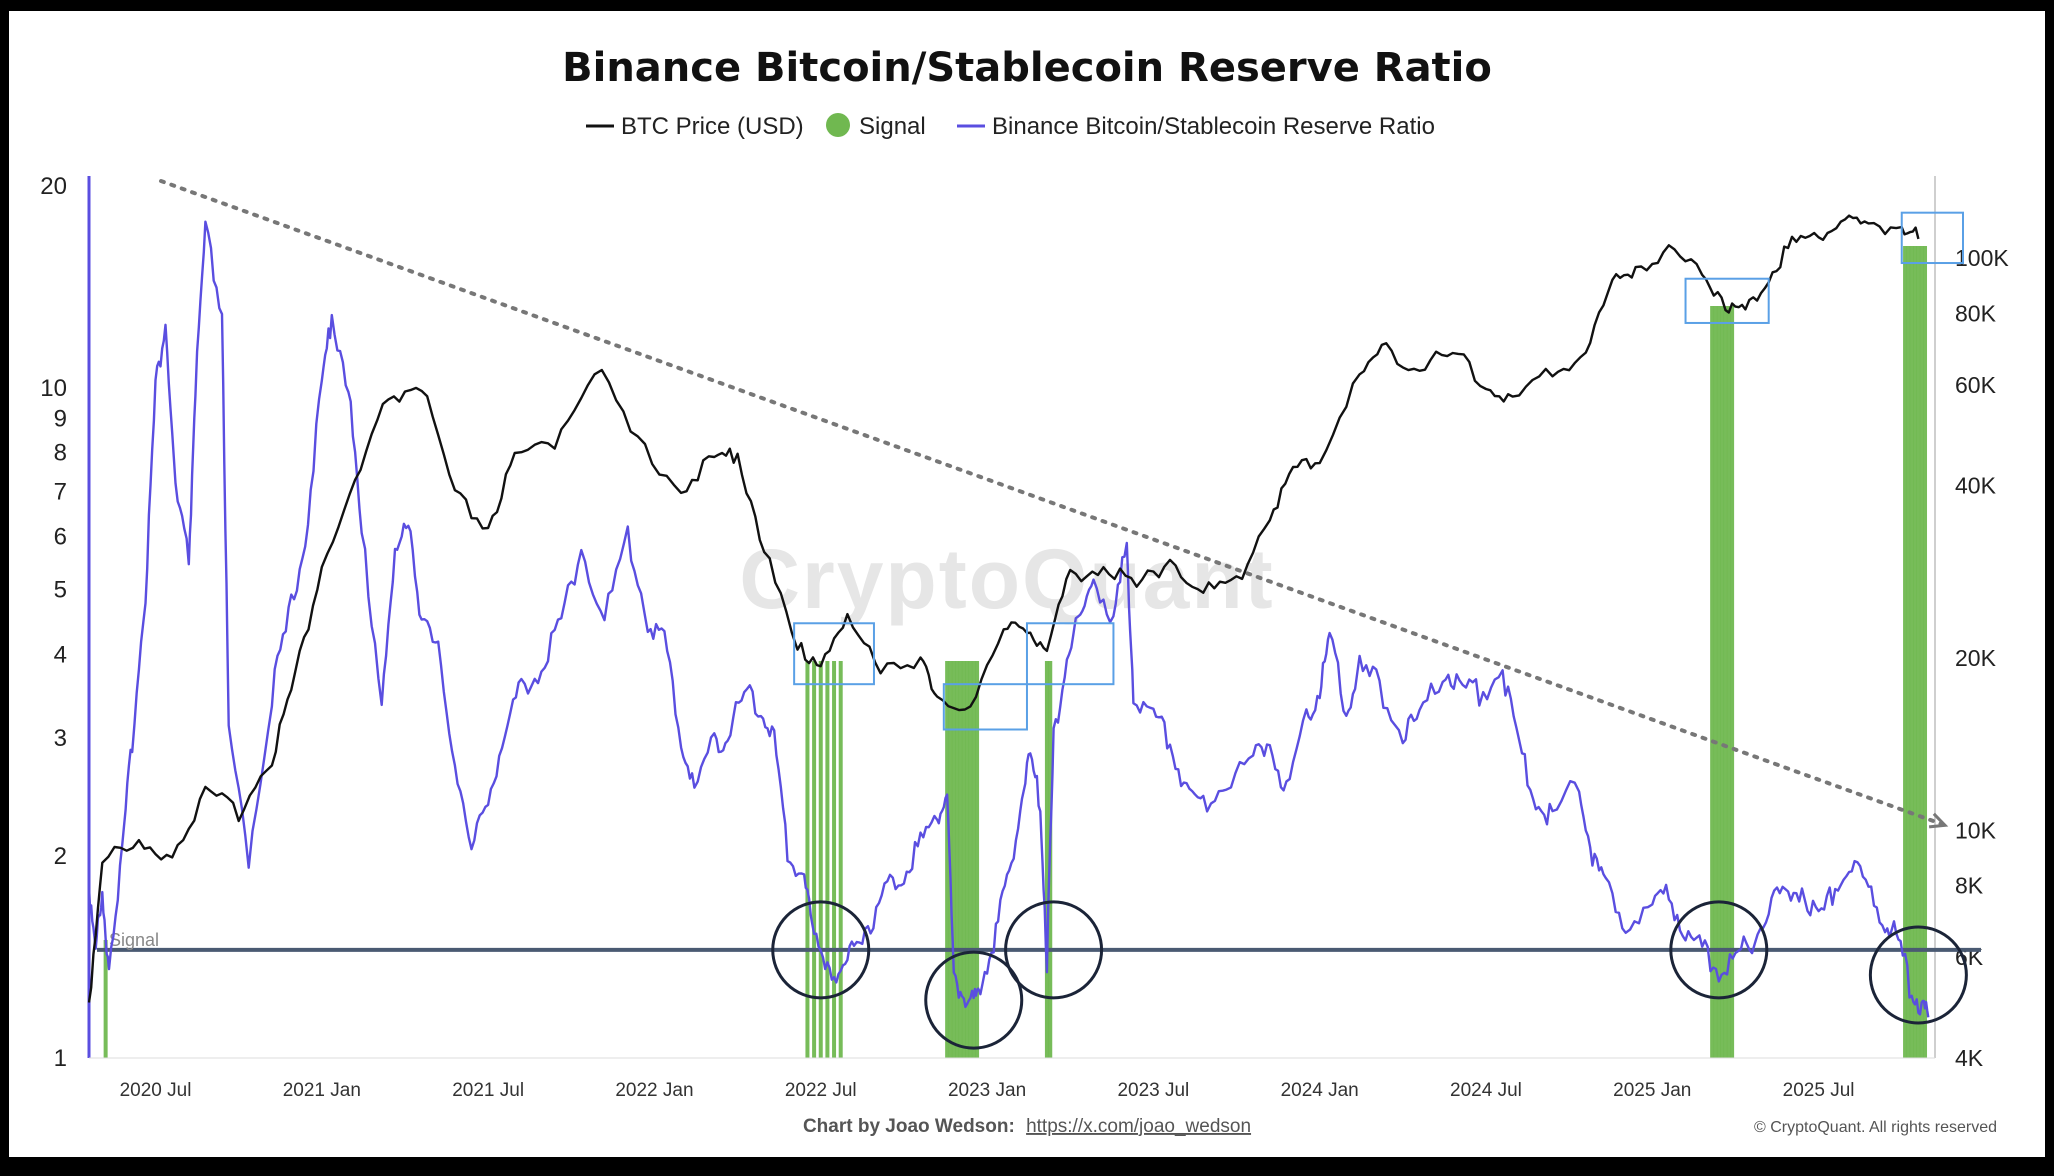  I want to click on trend-arrow-head, so click(1938, 820).